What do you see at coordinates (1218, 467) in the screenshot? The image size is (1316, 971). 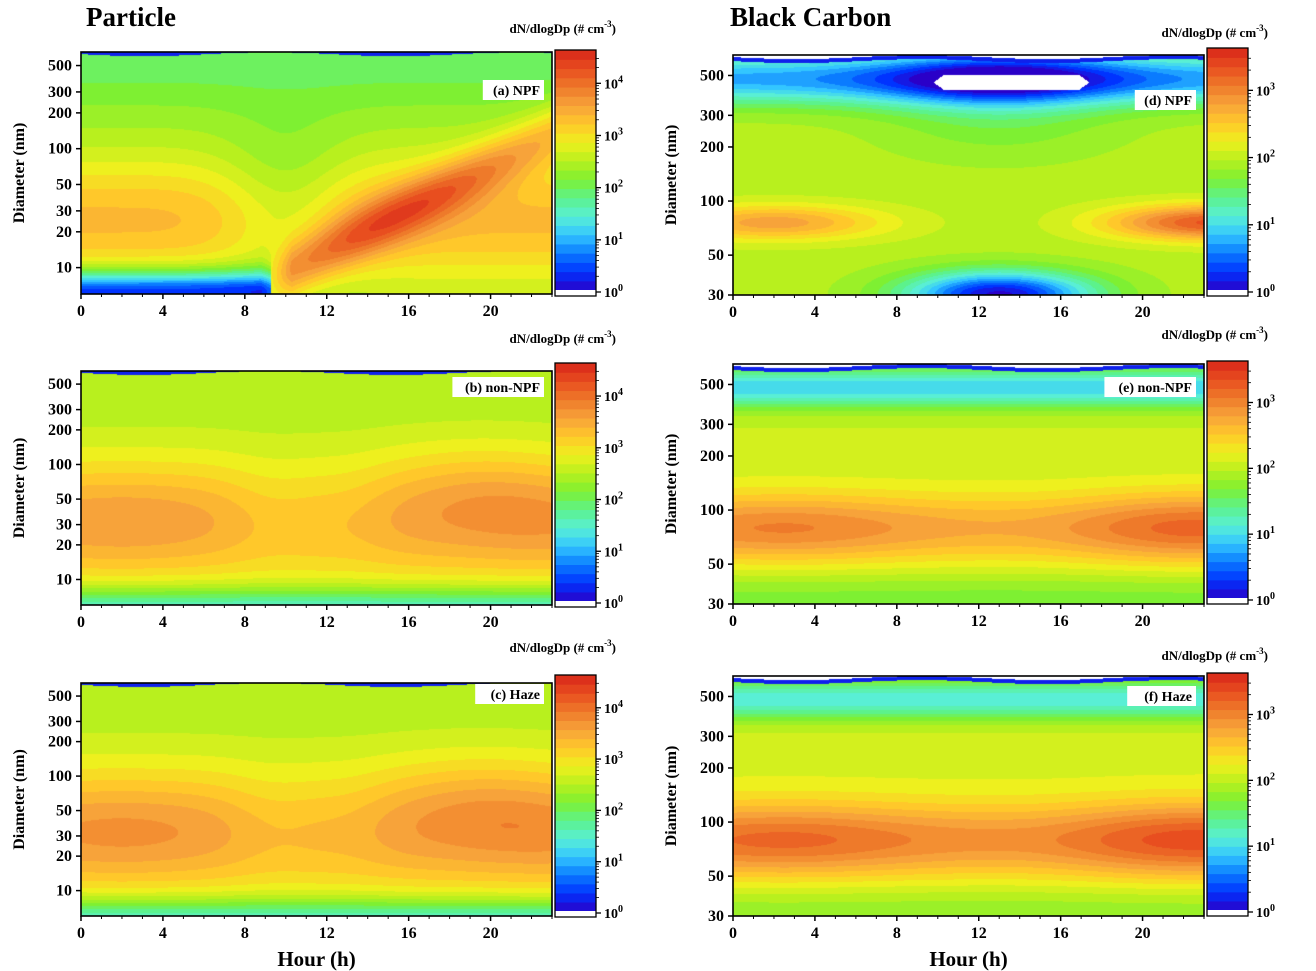 I see `colorbar-e: 10⁰ 10¹ 10² 10³ dN/dlogDp (# cm-3)` at bounding box center [1218, 467].